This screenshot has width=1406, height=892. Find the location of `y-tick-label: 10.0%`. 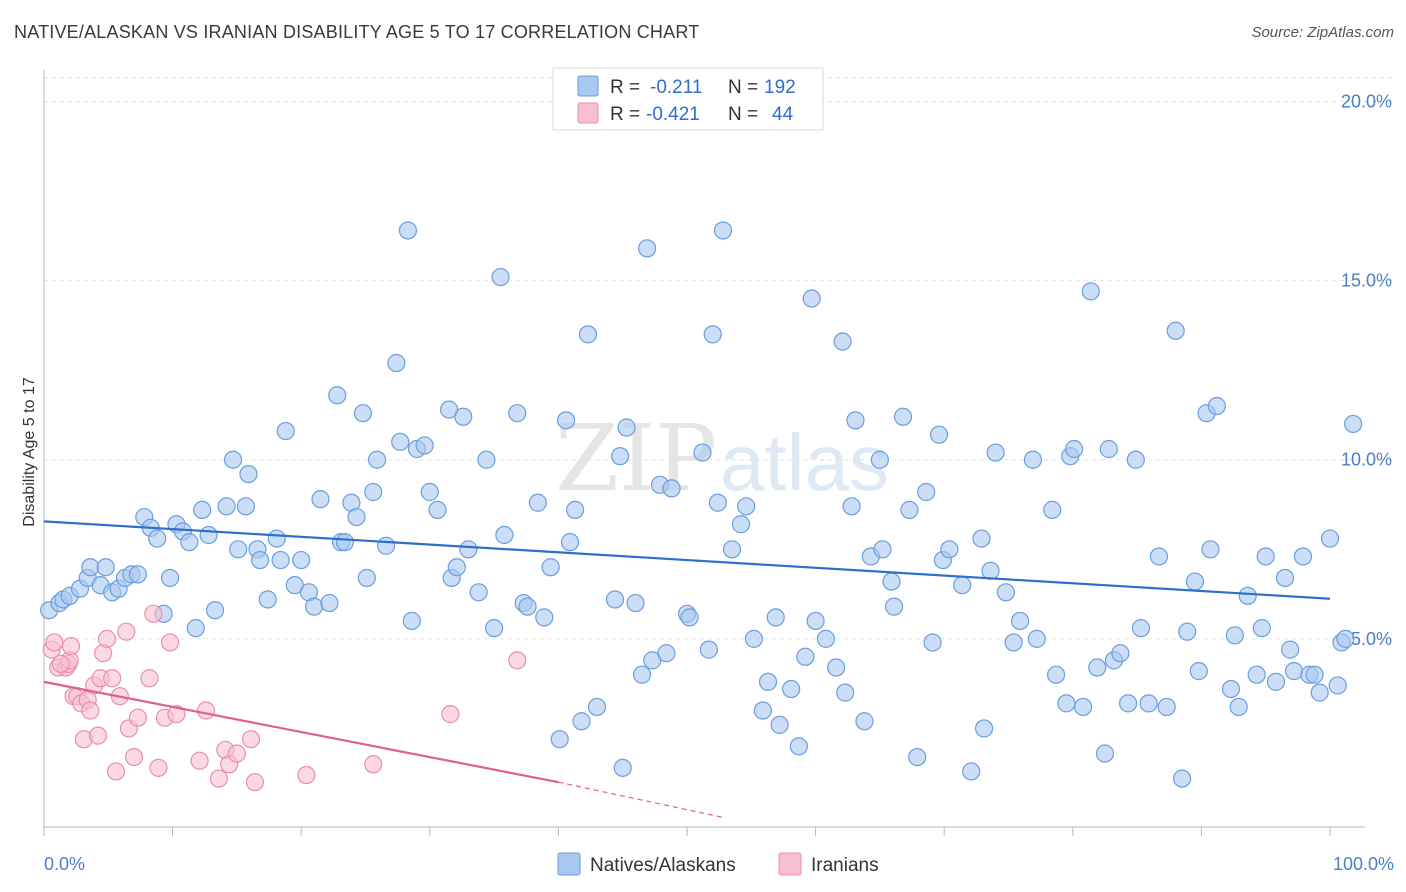

y-tick-label: 10.0% is located at coordinates (1366, 460).